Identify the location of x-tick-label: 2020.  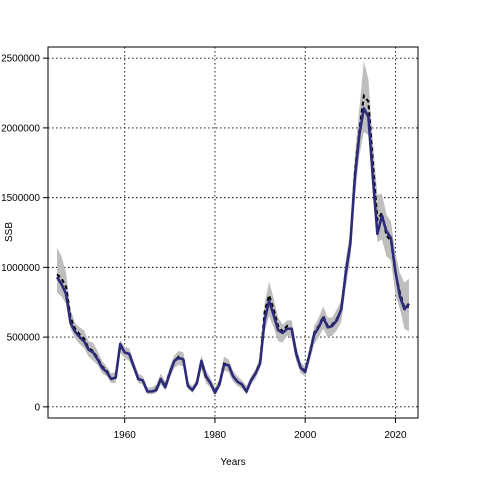
(395, 435).